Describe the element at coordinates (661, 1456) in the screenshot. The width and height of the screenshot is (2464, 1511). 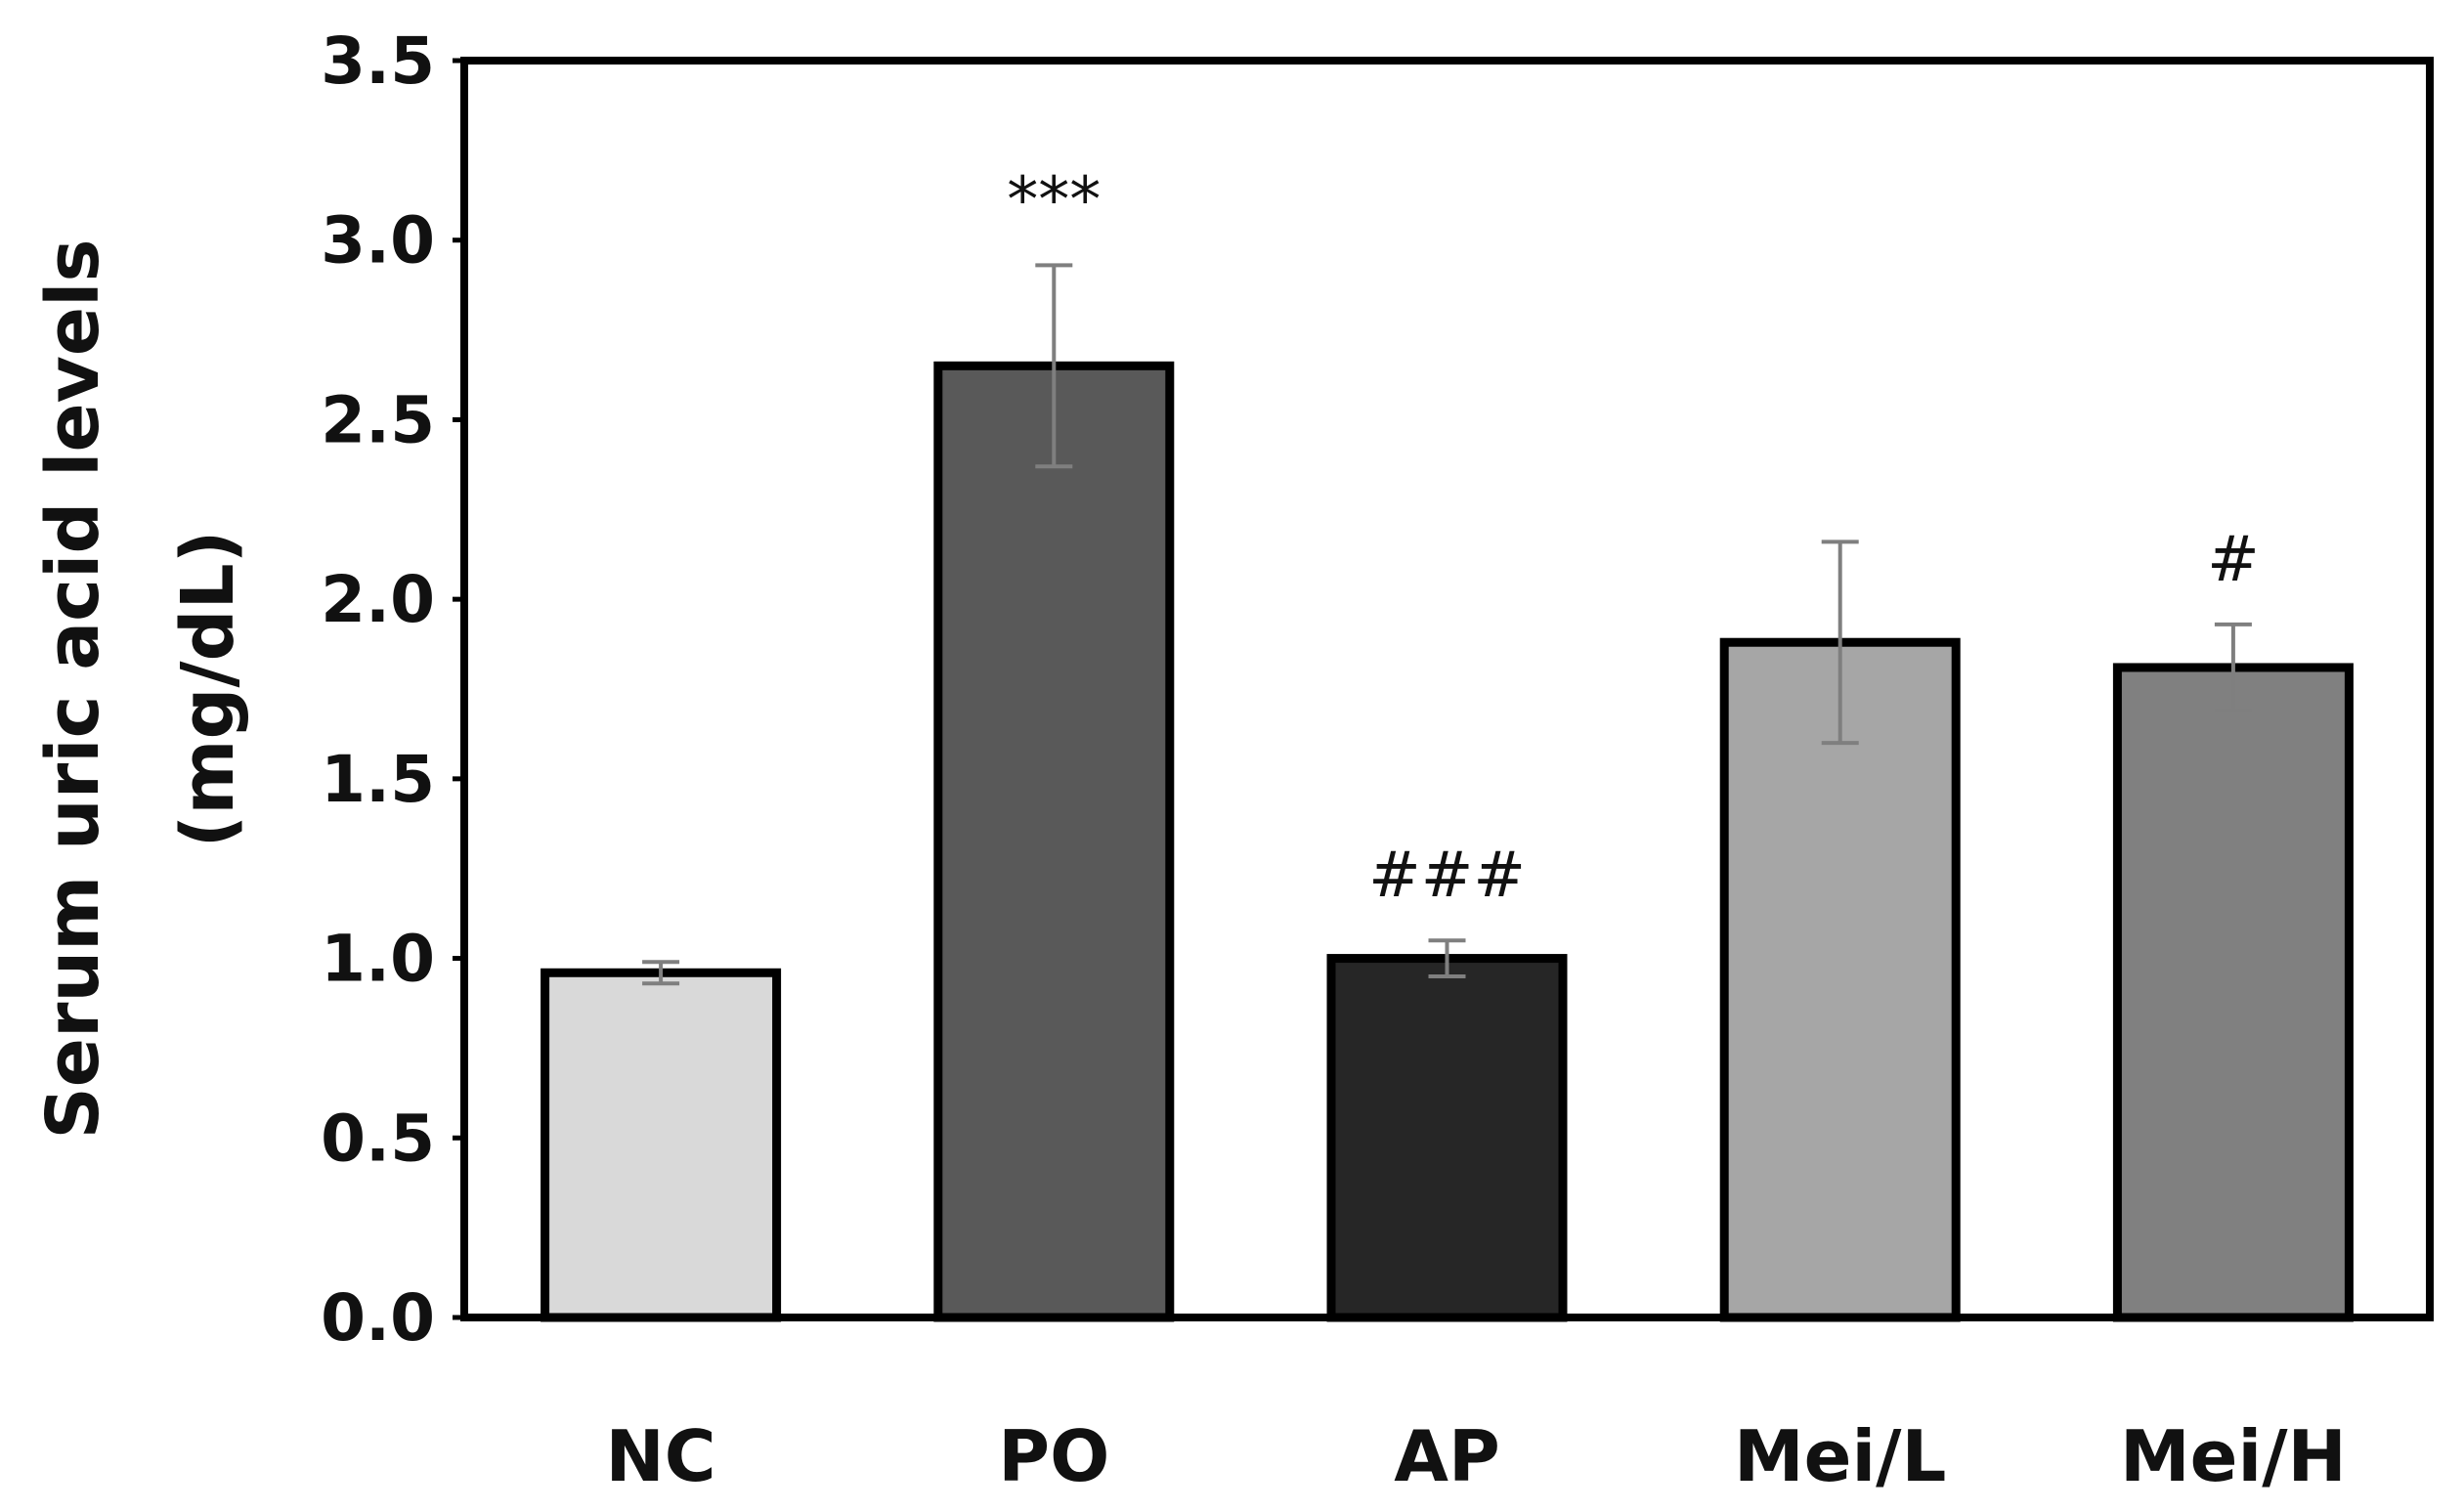
I see `x-category-label: NC` at that location.